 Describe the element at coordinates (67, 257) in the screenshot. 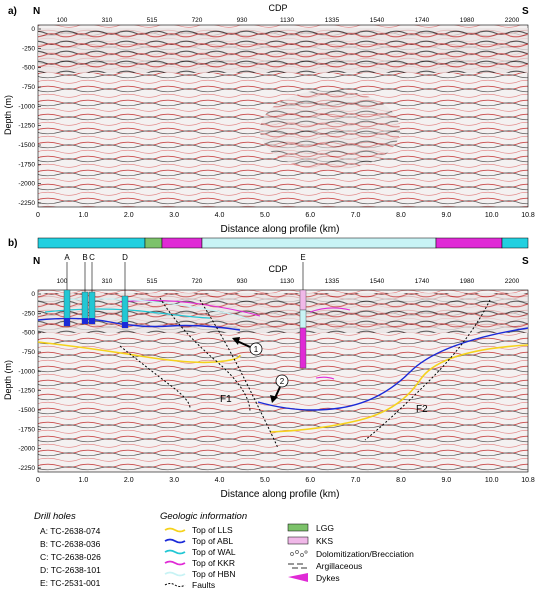

I see `drill-hole-letter: A` at that location.